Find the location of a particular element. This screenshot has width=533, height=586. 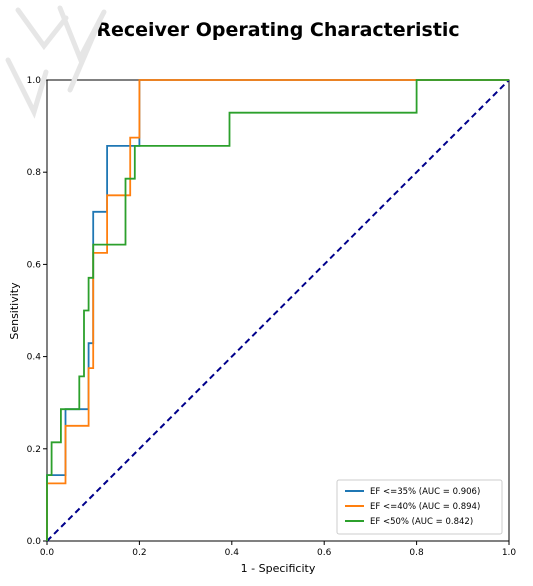

y-tick-label: 0.4 is located at coordinates (34, 358).